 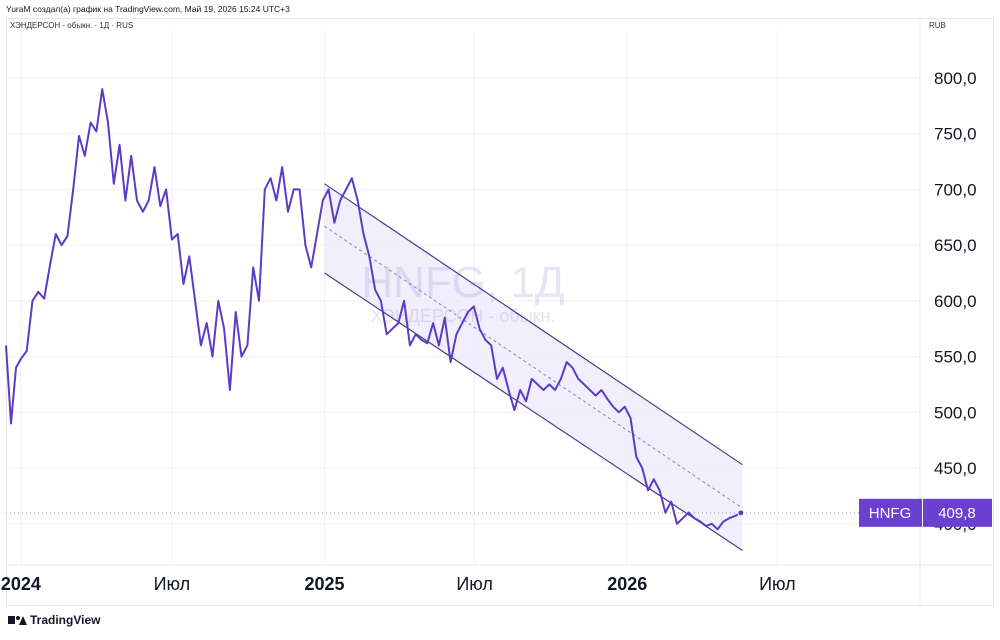 I want to click on price-tag-ticker-bg, so click(x=890, y=512).